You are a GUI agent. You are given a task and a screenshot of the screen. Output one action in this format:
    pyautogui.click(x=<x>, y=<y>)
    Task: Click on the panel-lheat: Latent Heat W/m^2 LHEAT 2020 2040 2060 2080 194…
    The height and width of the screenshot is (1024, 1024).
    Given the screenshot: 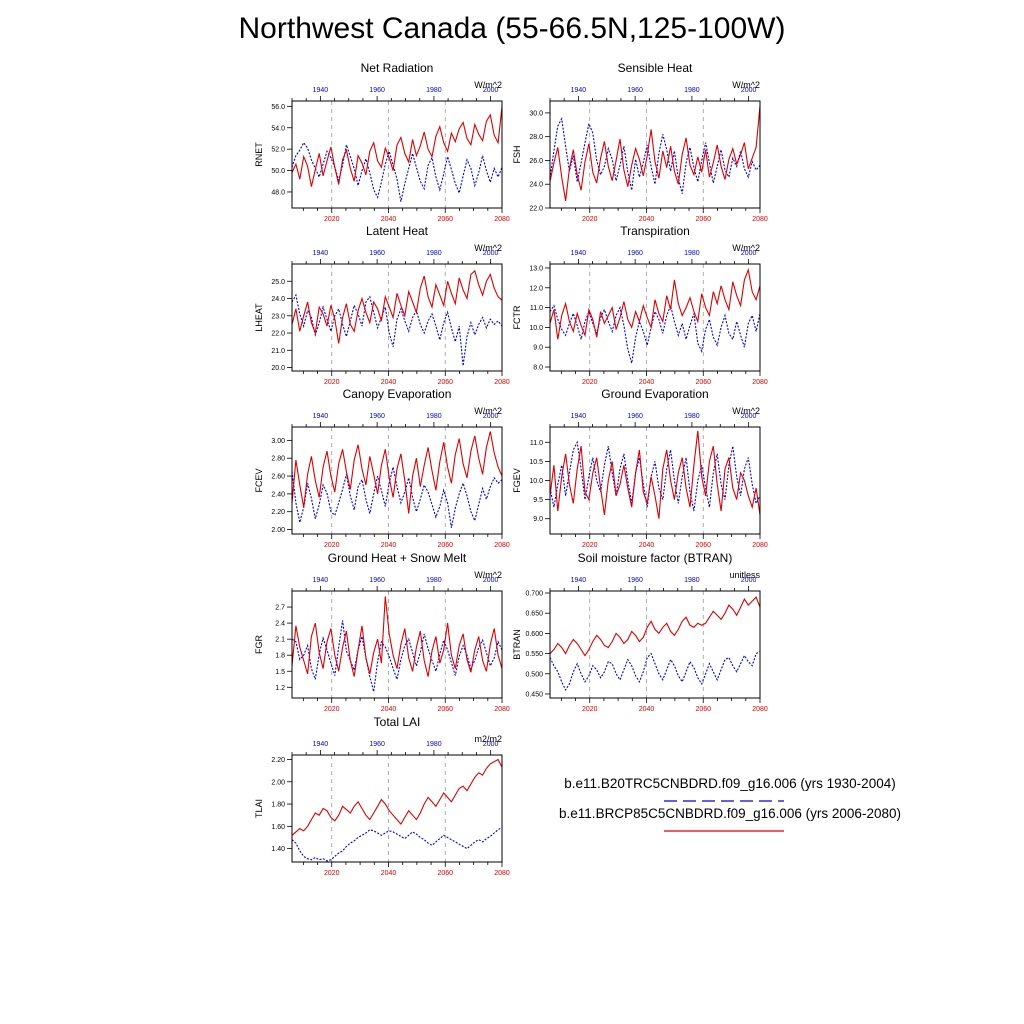 What is the action you would take?
    pyautogui.click(x=382, y=305)
    